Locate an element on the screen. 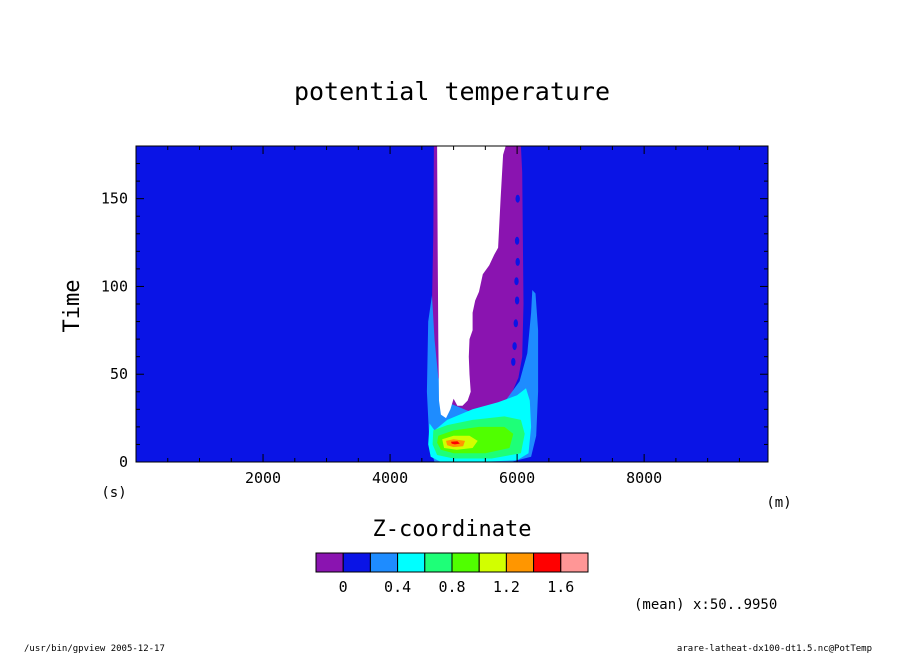 The height and width of the screenshot is (654, 904). colorbar: 0 0.4 0.8 1.2 1.6 is located at coordinates (452, 574).